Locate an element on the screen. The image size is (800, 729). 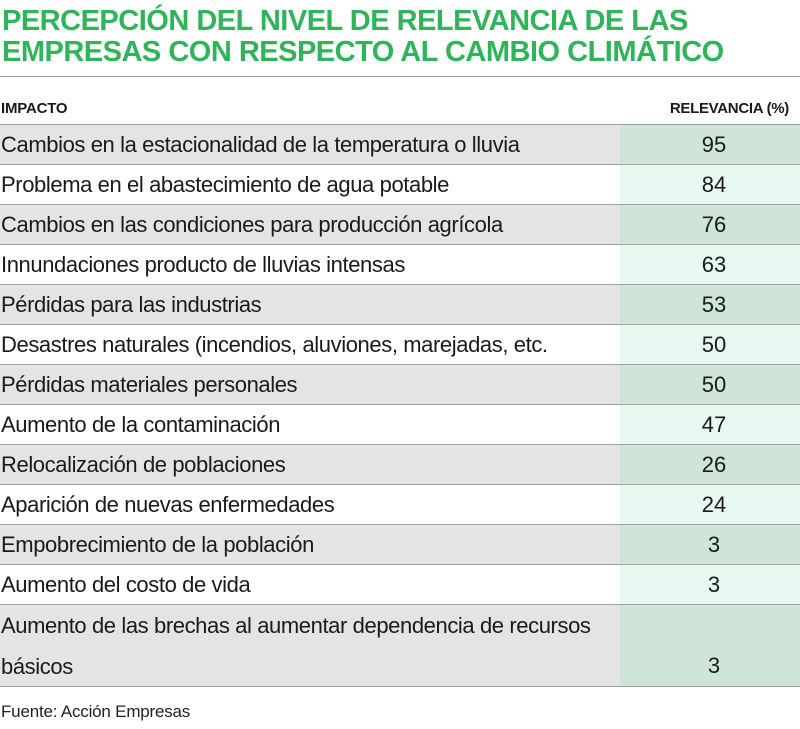
impact-cell: Aparición de nuevas enfermedades is located at coordinates (310, 504).